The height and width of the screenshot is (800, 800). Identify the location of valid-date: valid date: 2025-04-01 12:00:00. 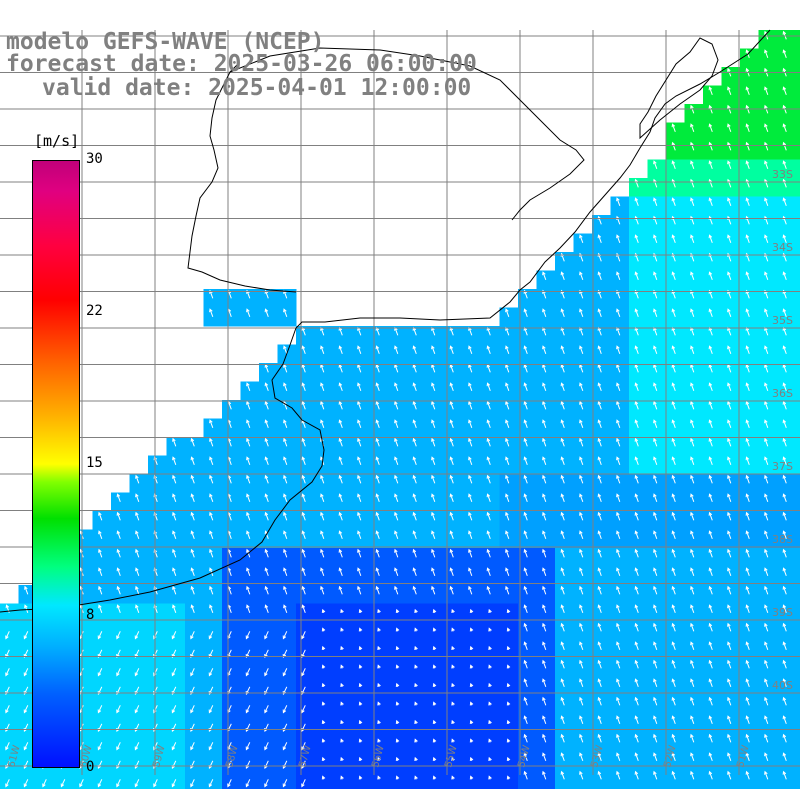
(257, 88).